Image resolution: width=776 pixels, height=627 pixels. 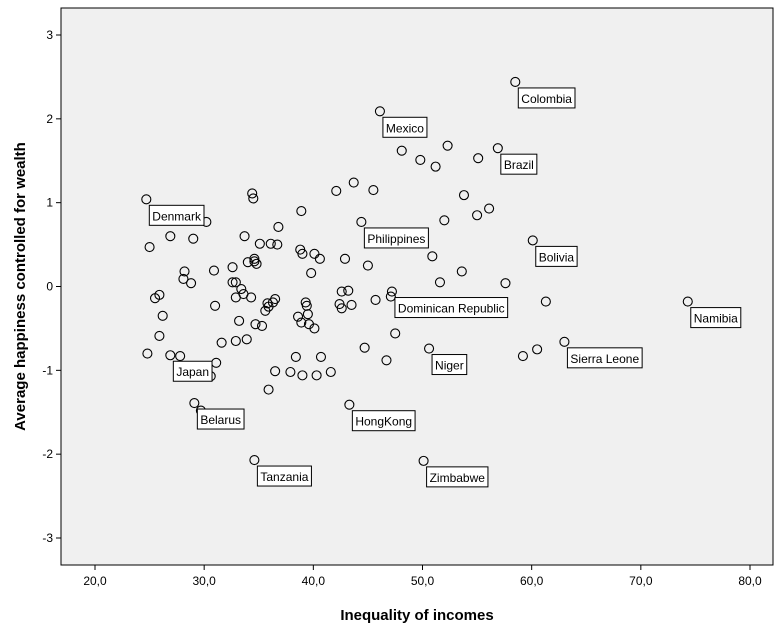 What do you see at coordinates (546, 98) in the screenshot?
I see `point-label: Colombia` at bounding box center [546, 98].